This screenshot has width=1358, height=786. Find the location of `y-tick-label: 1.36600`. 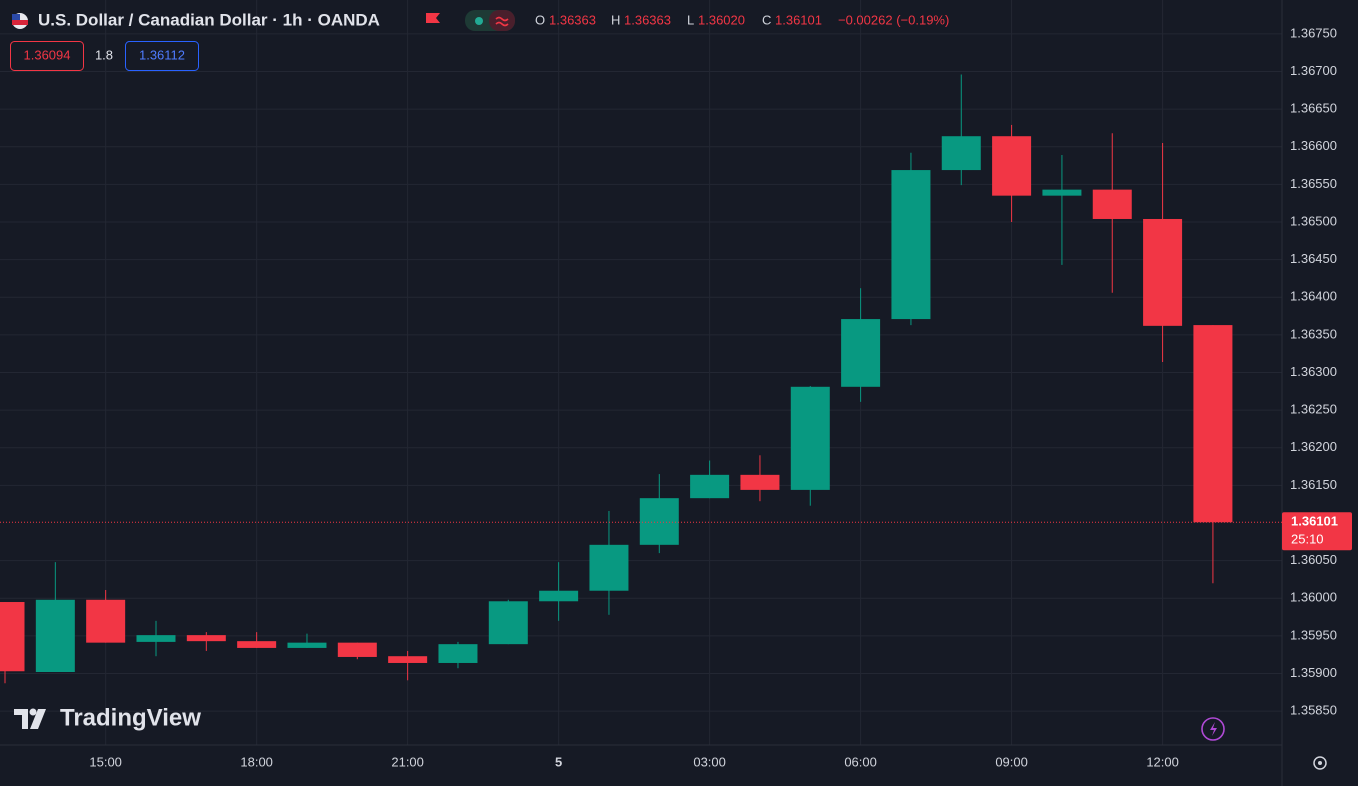

y-tick-label: 1.36600 is located at coordinates (1313, 145).